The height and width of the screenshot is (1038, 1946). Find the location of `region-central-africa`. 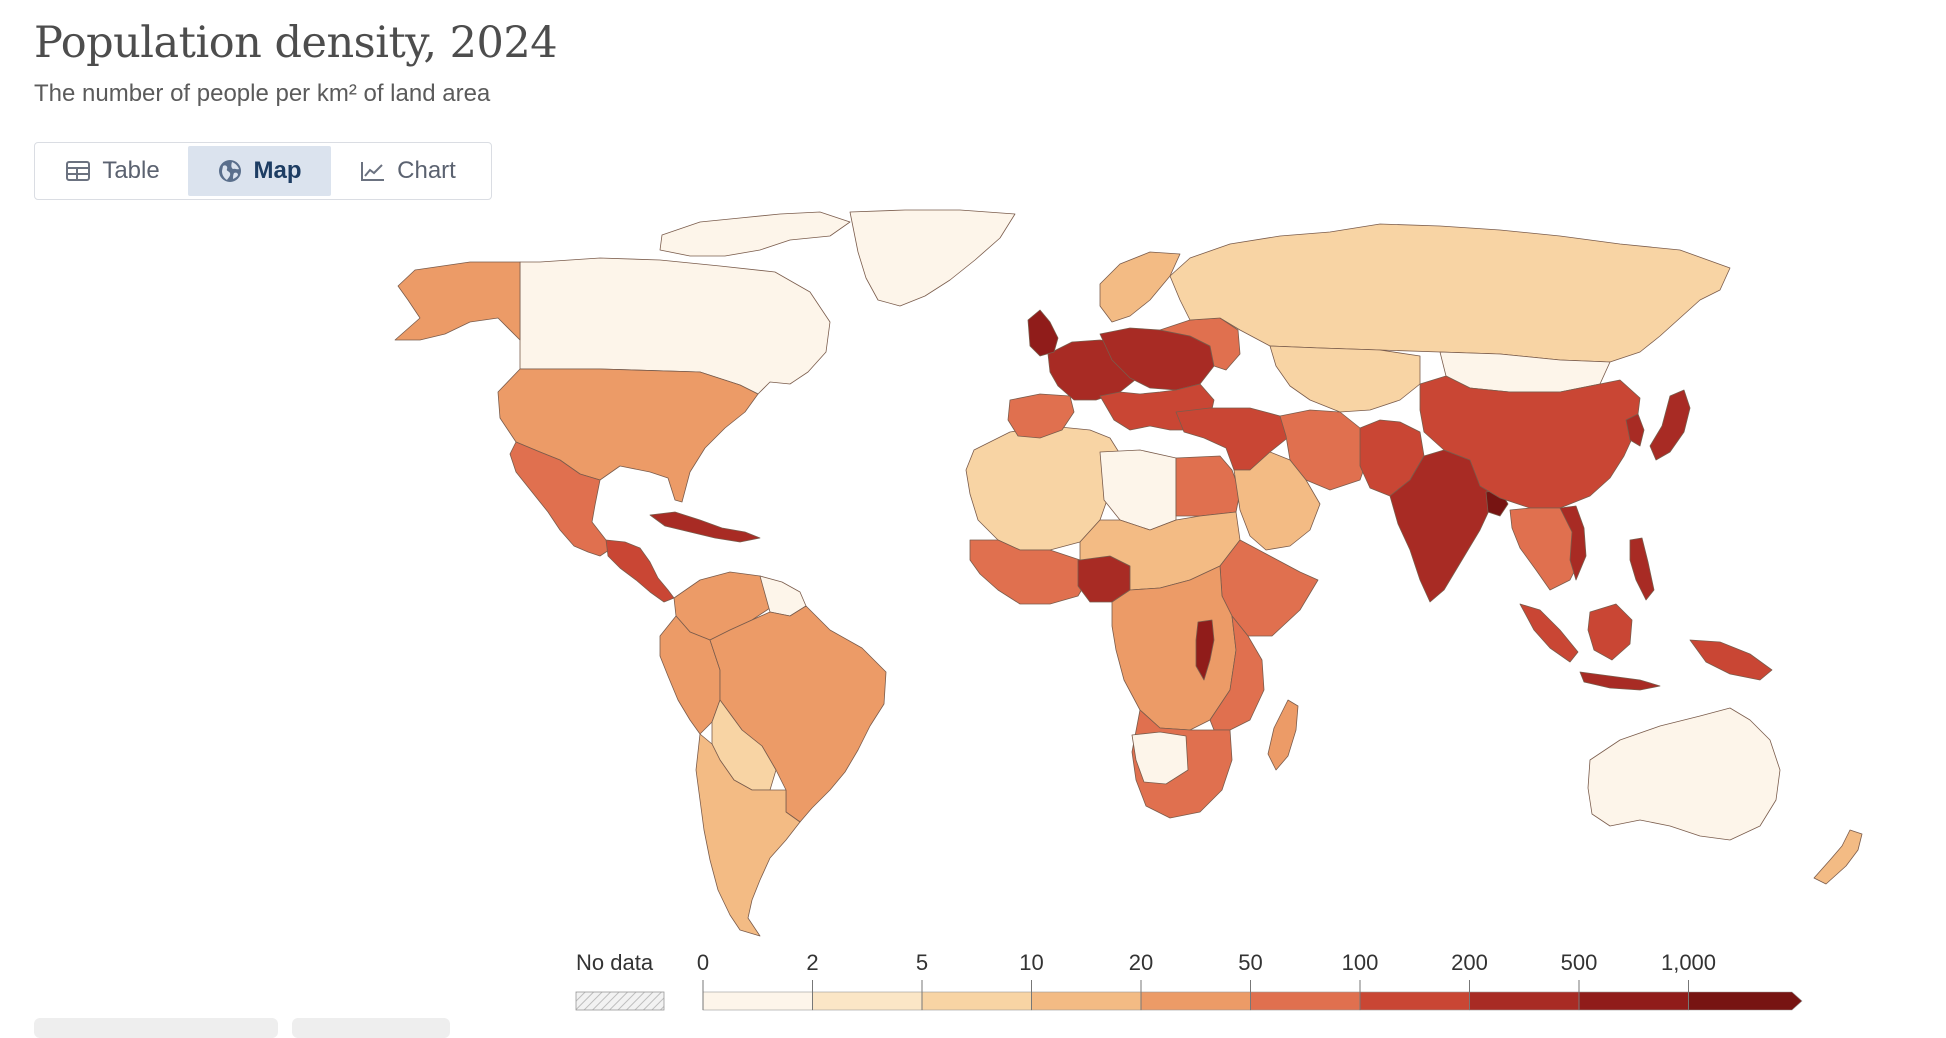

region-central-africa is located at coordinates (1174, 648).